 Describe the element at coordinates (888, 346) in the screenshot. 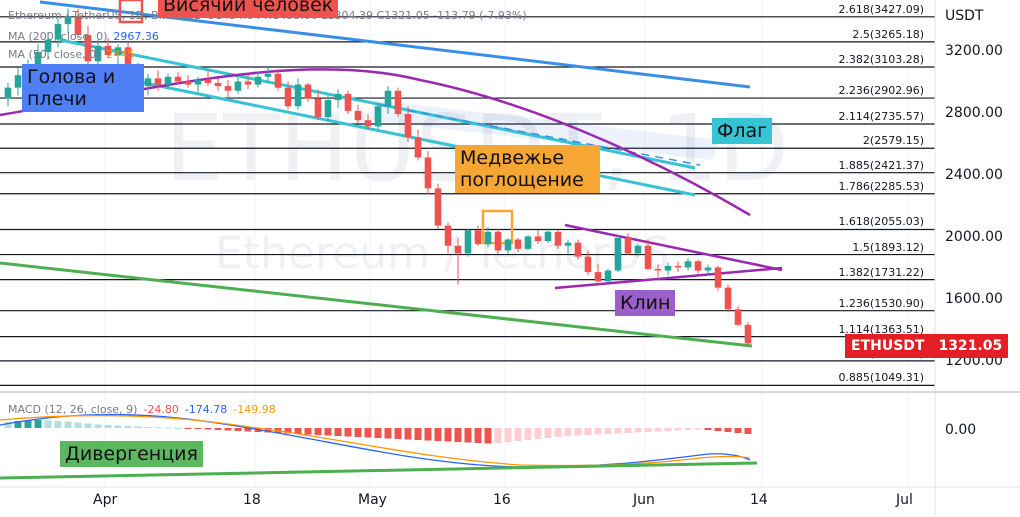

I see `current-symbol: ETHUSDT` at that location.